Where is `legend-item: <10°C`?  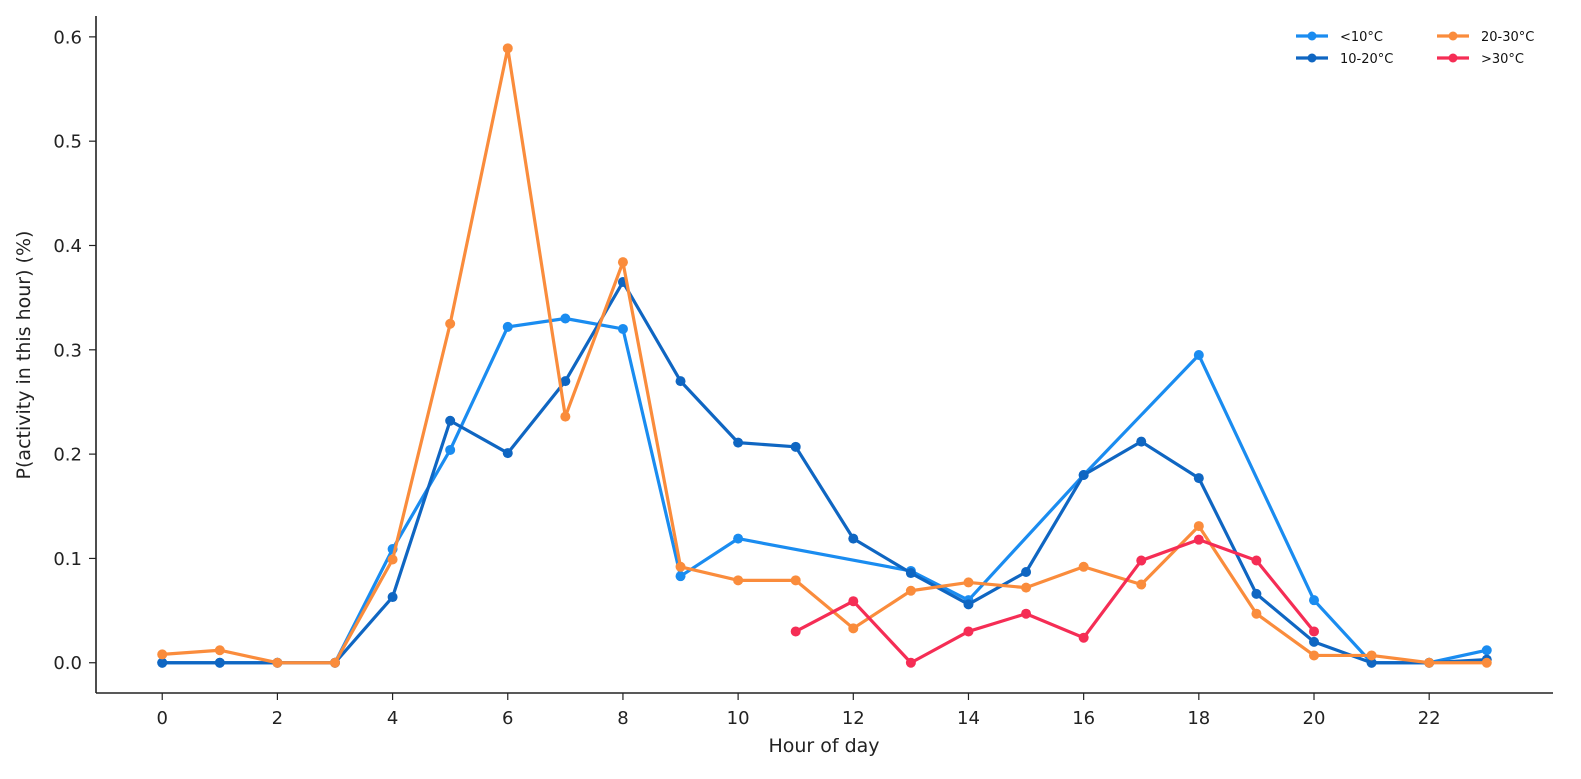
legend-item: <10°C is located at coordinates (1339, 37).